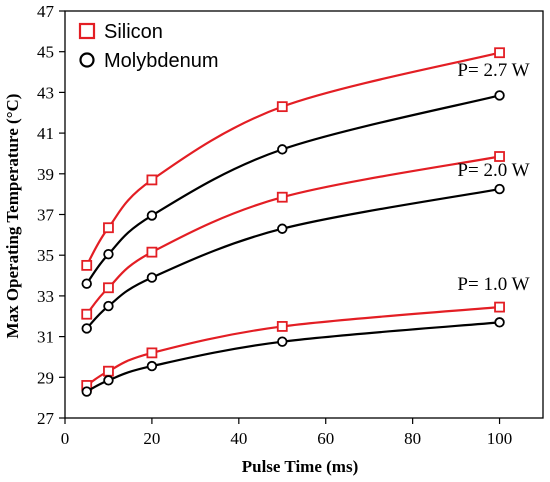 This screenshot has height=482, width=550. I want to click on series-line, so click(293, 346).